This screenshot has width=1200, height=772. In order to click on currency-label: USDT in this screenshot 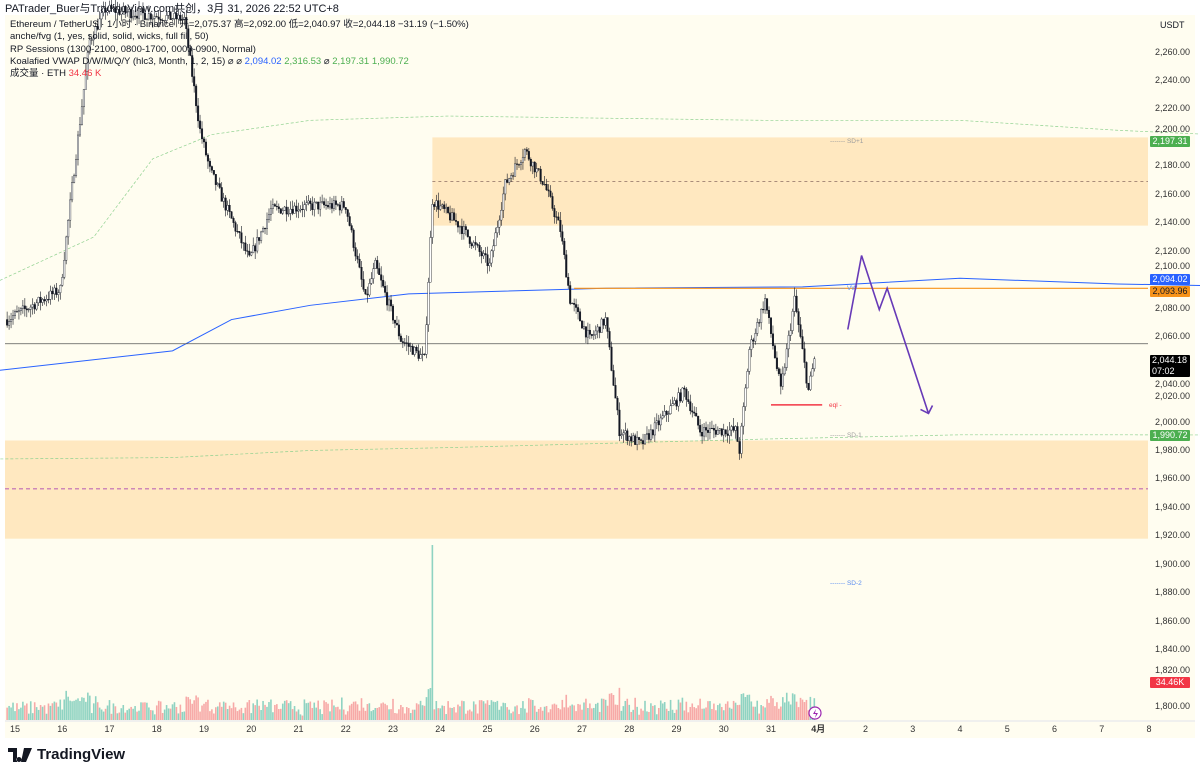, I will do `click(1172, 25)`.